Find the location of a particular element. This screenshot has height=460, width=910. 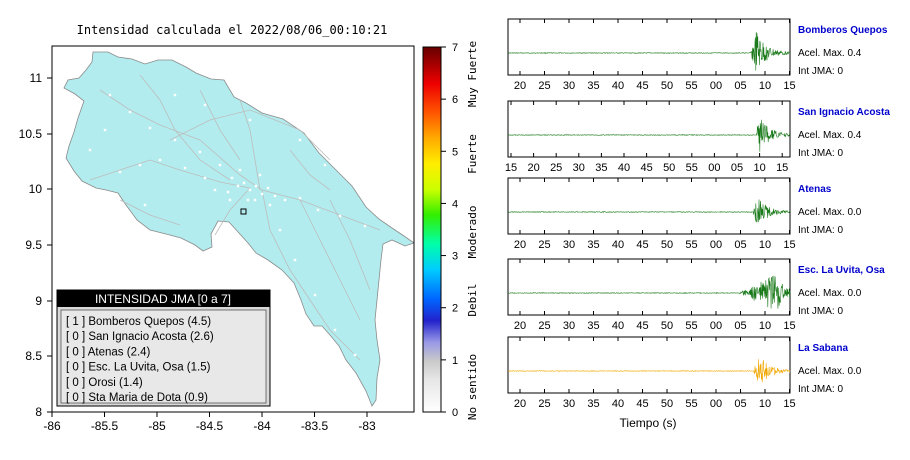

colorbar-tick-label: 2 is located at coordinates (455, 309).